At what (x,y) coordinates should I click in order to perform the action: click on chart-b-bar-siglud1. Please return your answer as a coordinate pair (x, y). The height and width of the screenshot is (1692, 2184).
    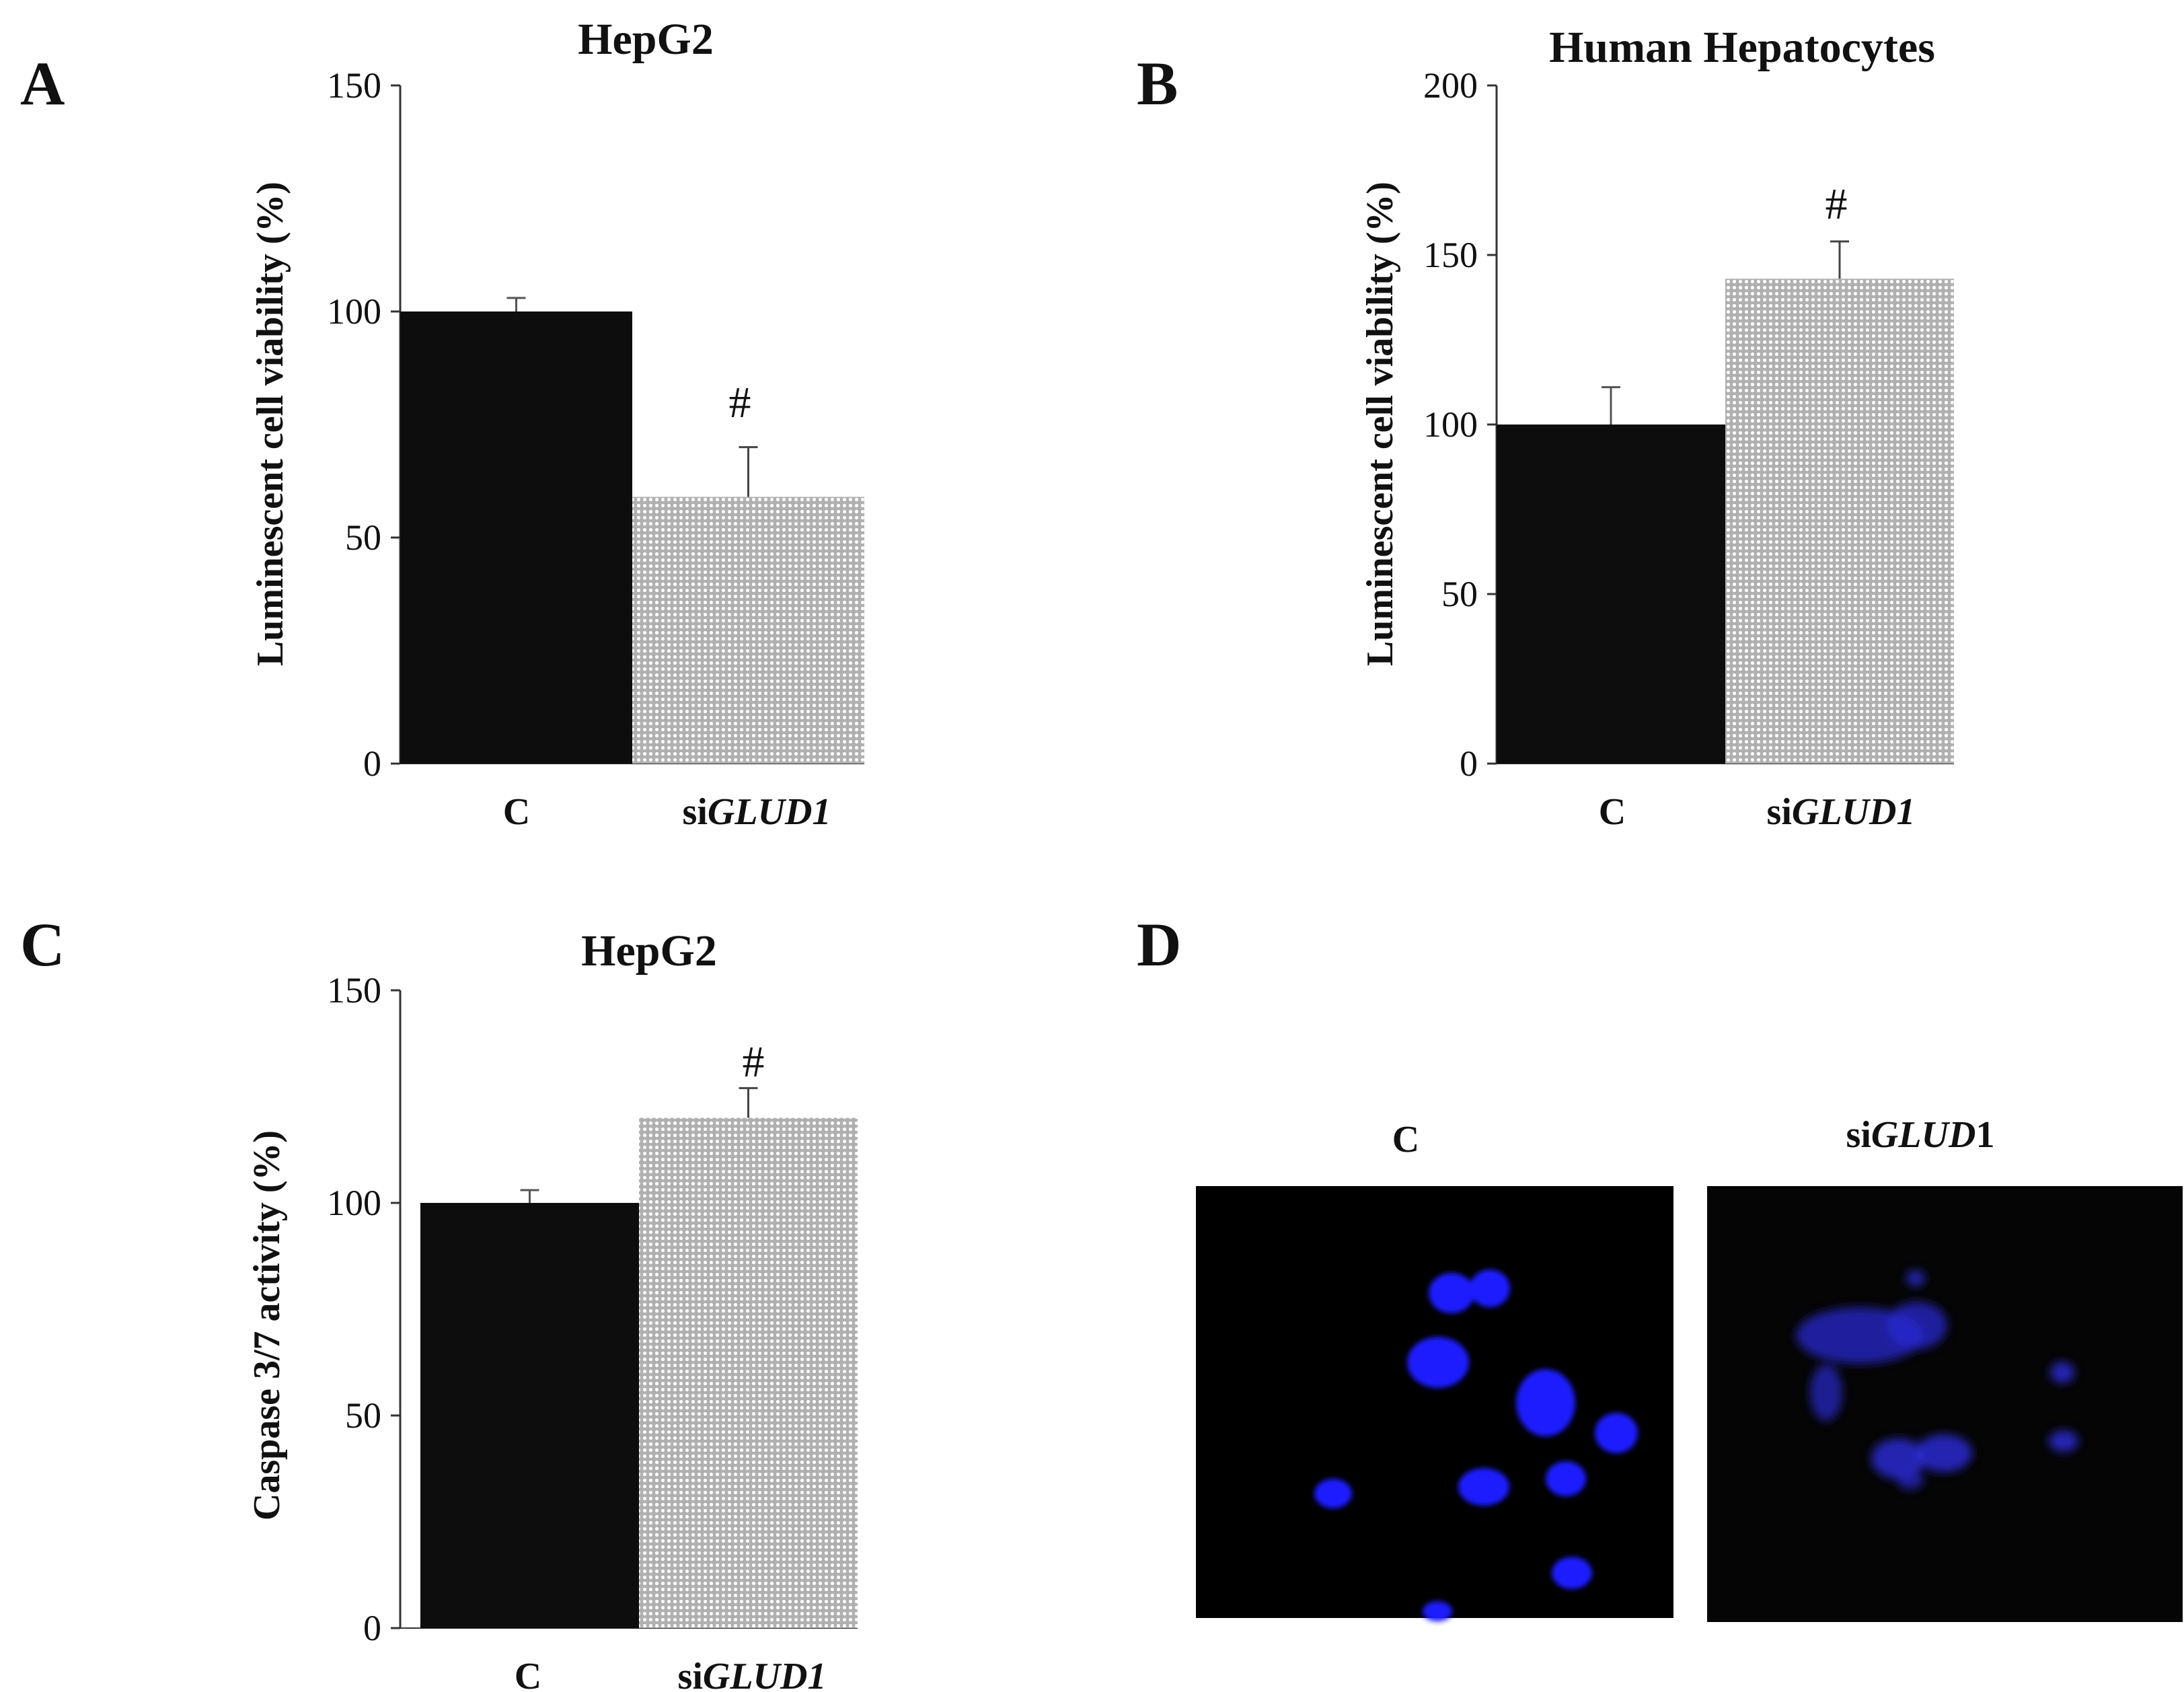
    Looking at the image, I should click on (1839, 521).